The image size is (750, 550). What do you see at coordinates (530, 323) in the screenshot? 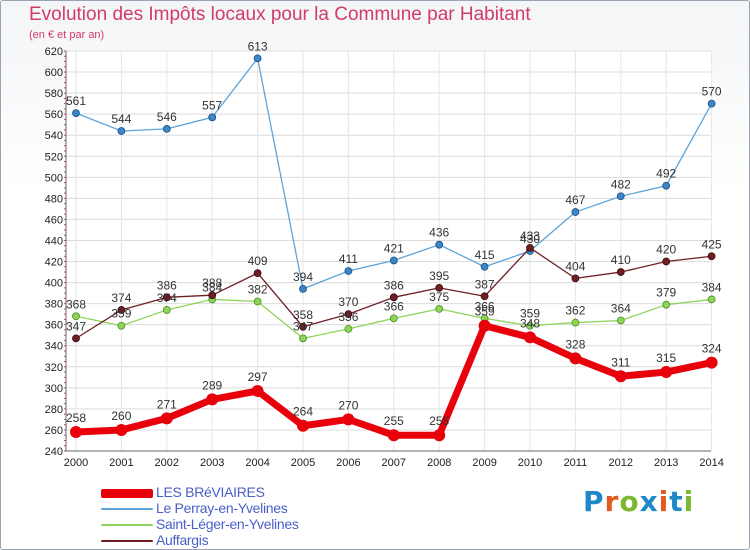
I see `data-label: 348` at bounding box center [530, 323].